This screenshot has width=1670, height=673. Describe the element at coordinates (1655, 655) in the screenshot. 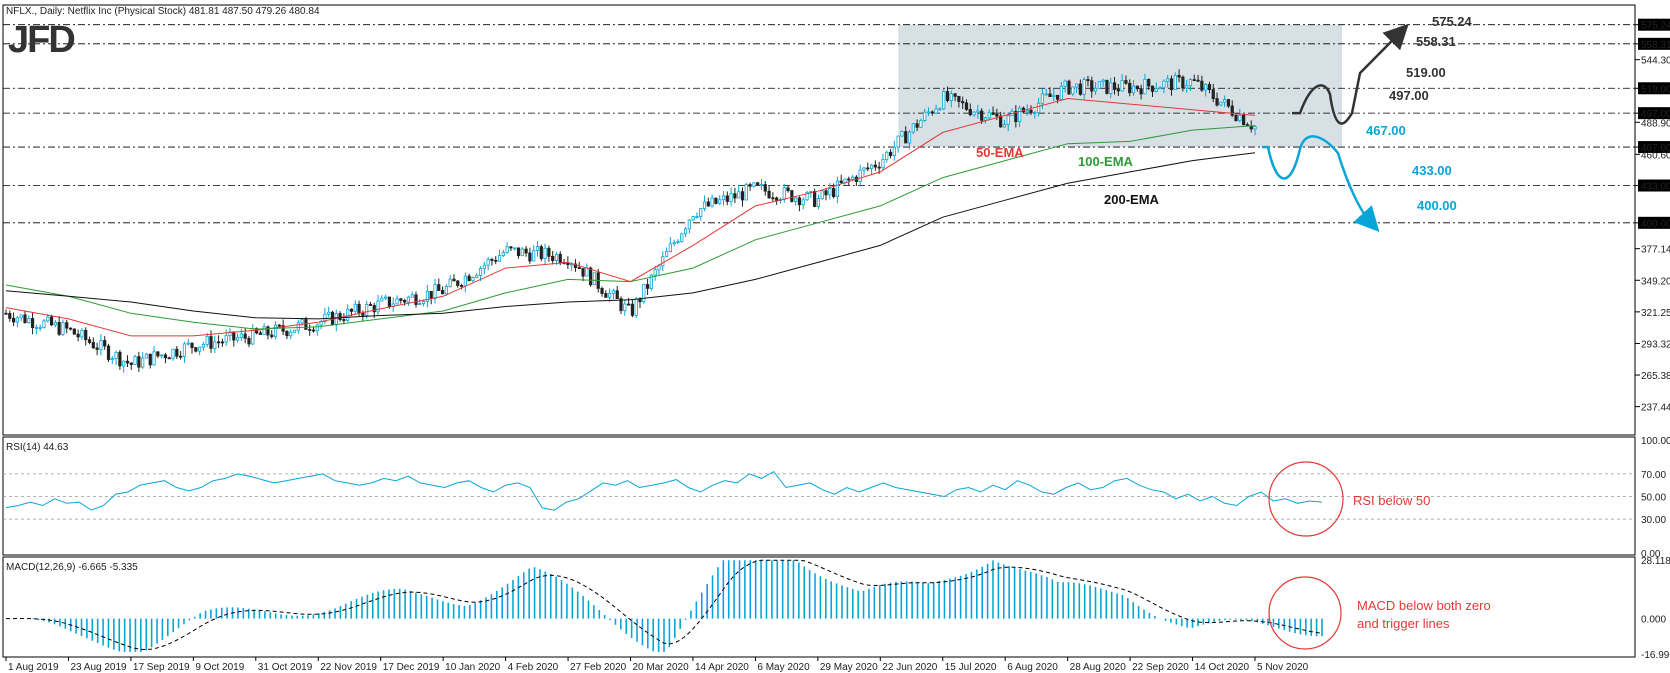

I see `macd-tick-label: -16.995` at that location.